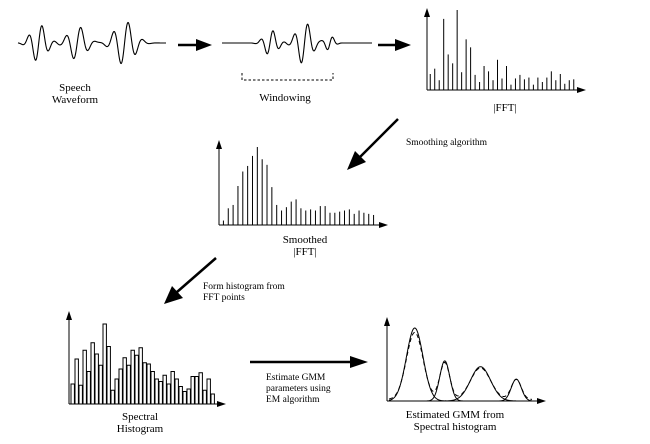 This screenshot has height=444, width=650. I want to click on smoothed-fft-plot, so click(302, 184).